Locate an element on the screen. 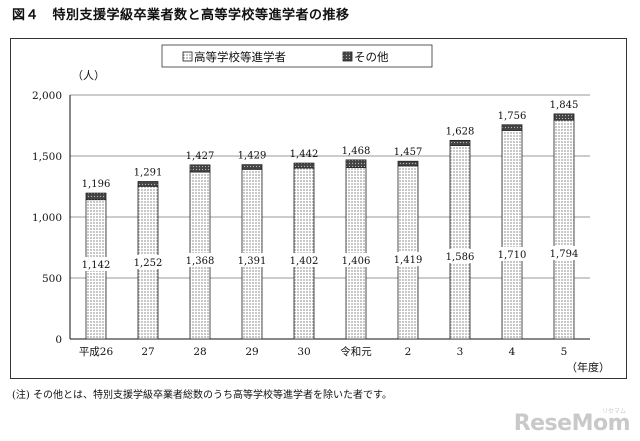 Image resolution: width=640 pixels, height=441 pixels. x-tick-label: 令和元 is located at coordinates (356, 351).